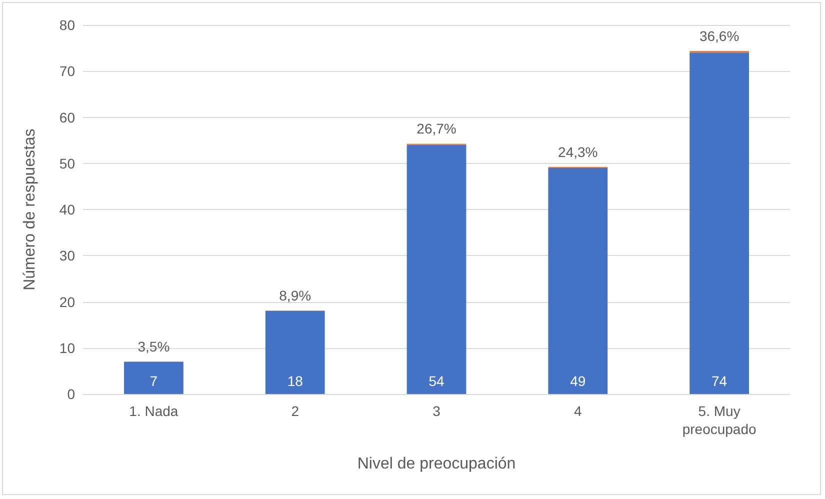  What do you see at coordinates (67, 71) in the screenshot?
I see `y-tick-label: 70` at bounding box center [67, 71].